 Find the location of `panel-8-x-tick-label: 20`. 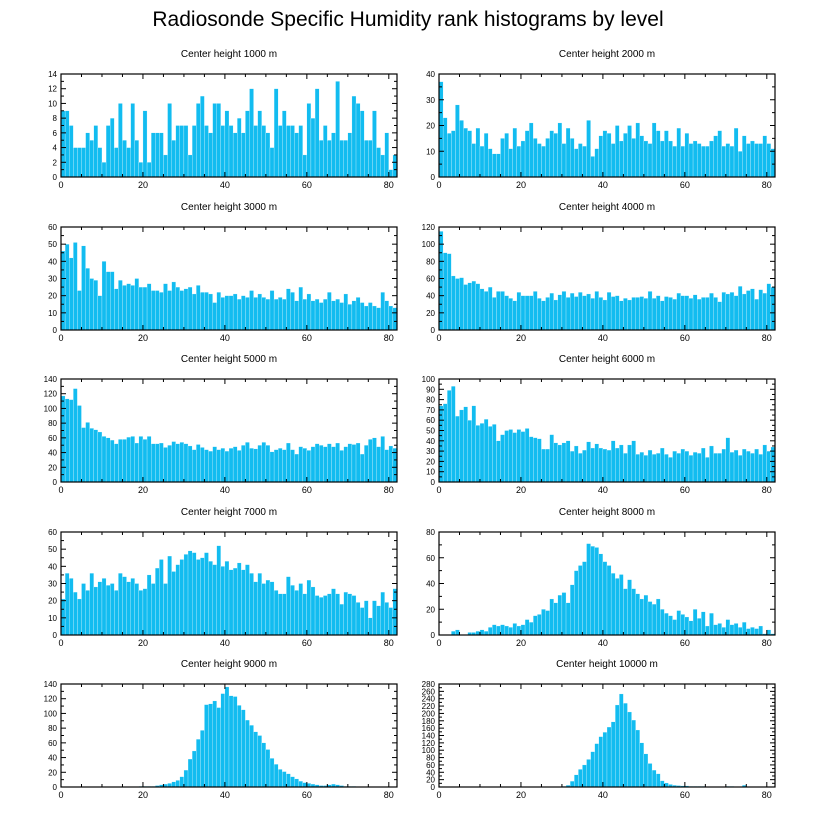

panel-8-x-tick-label: 20 is located at coordinates (521, 643).